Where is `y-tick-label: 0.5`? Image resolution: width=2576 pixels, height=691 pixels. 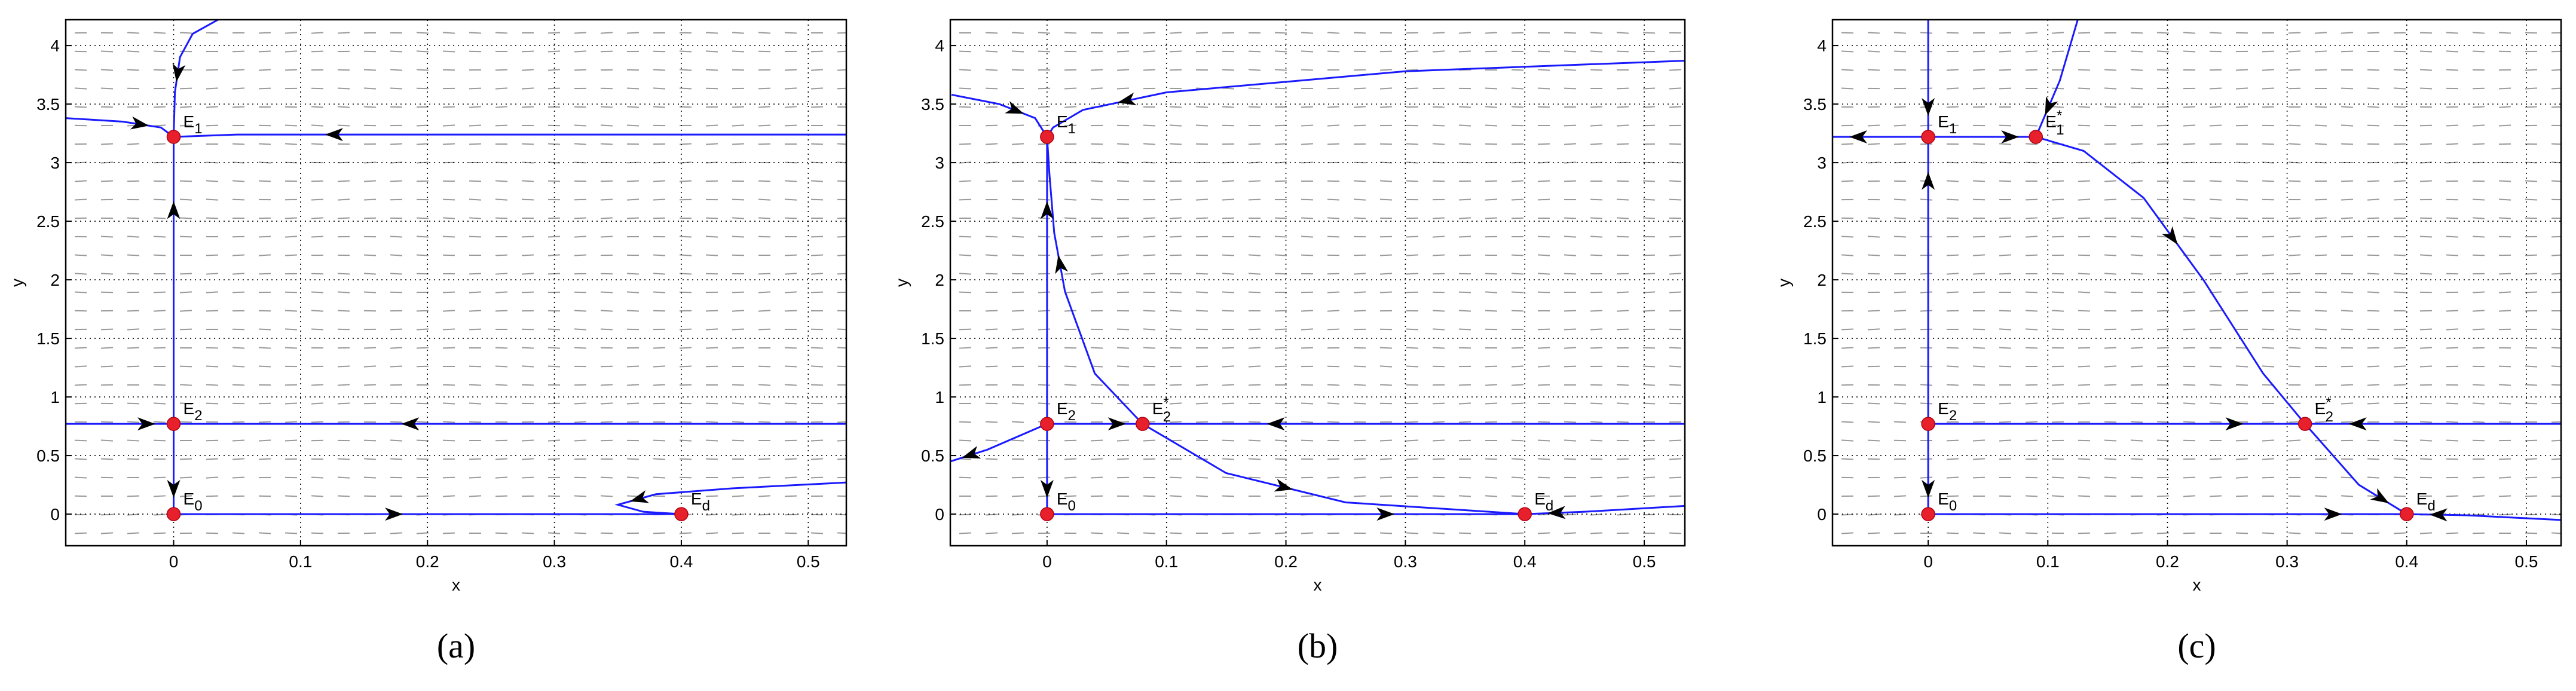
y-tick-label: 0.5 is located at coordinates (48, 456).